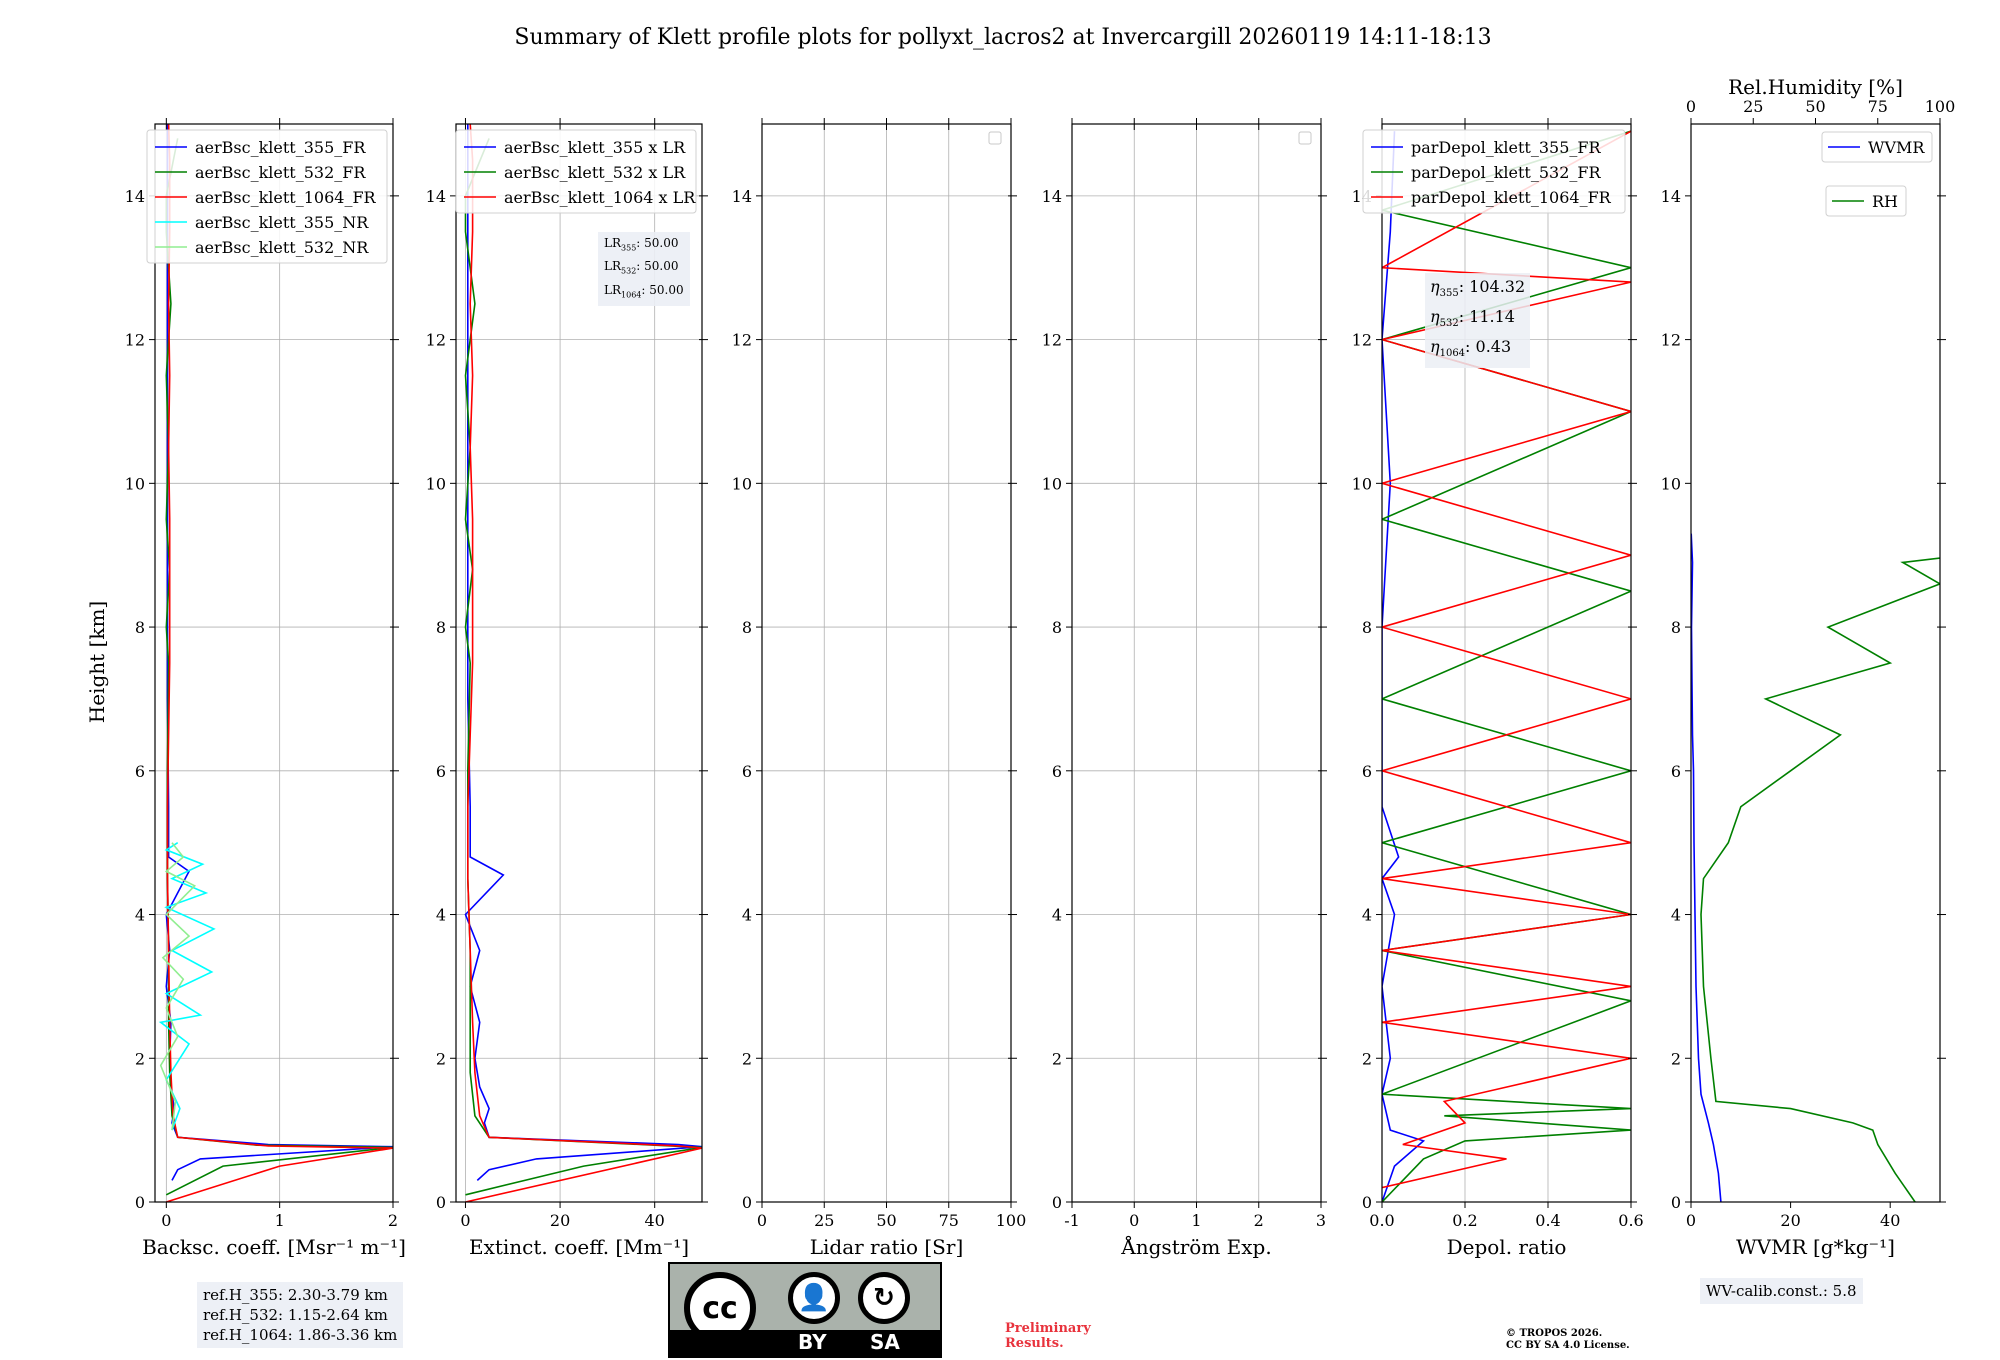 This screenshot has width=2000, height=1360. I want to click on wv-calib-box: WV-calib.const.: 5.8, so click(1781, 1291).